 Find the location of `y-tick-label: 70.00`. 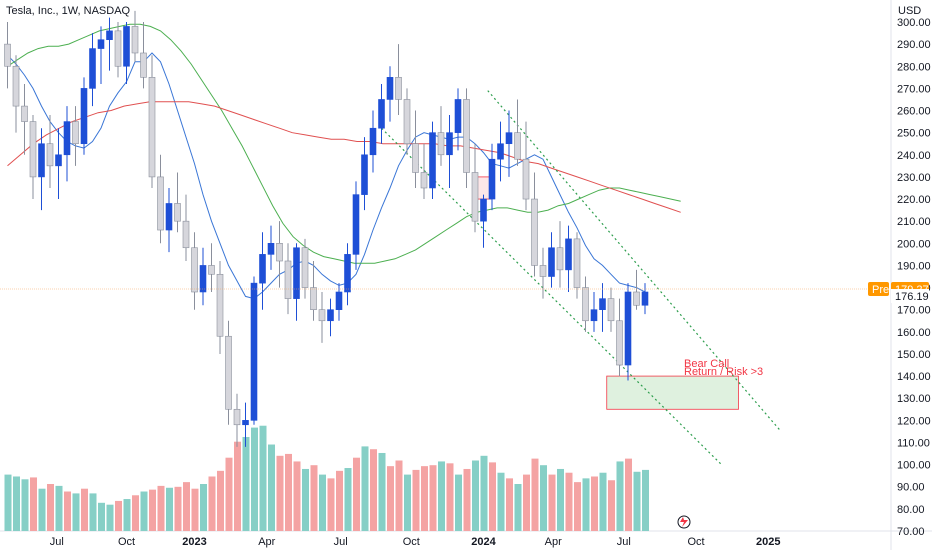

y-tick-label: 70.00 is located at coordinates (911, 532).